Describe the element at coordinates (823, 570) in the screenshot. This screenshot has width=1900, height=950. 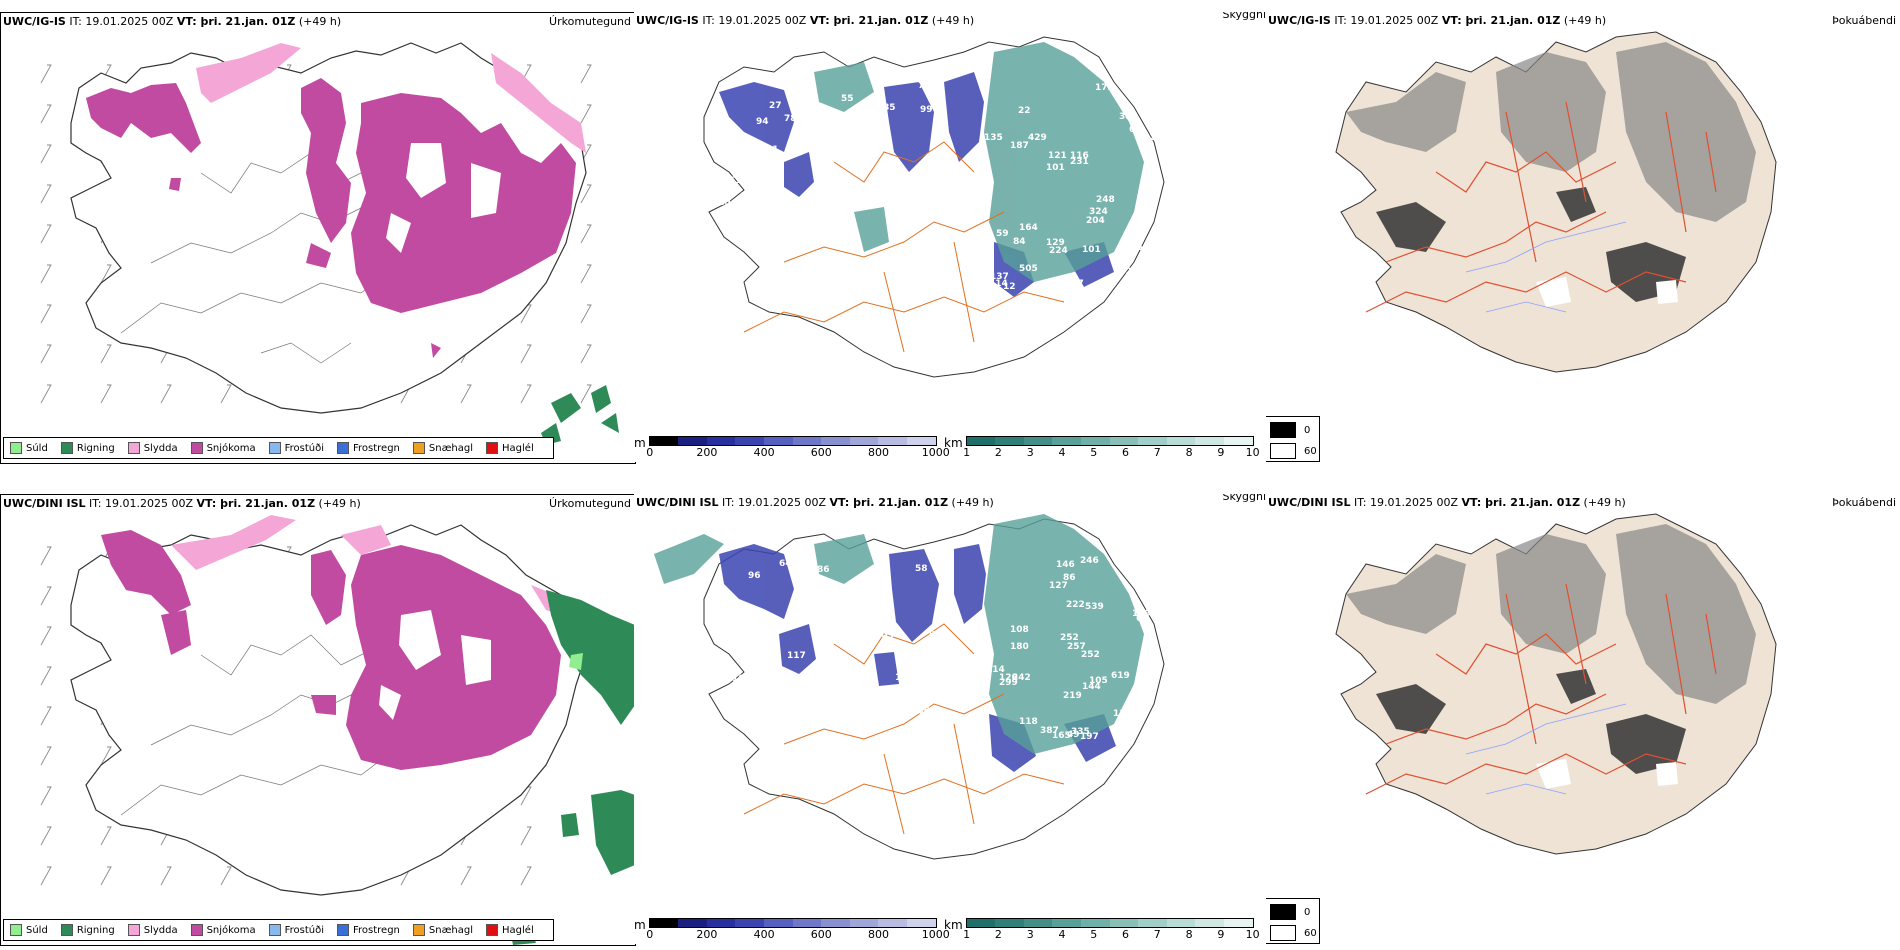
I see `visibility-label: 86` at that location.